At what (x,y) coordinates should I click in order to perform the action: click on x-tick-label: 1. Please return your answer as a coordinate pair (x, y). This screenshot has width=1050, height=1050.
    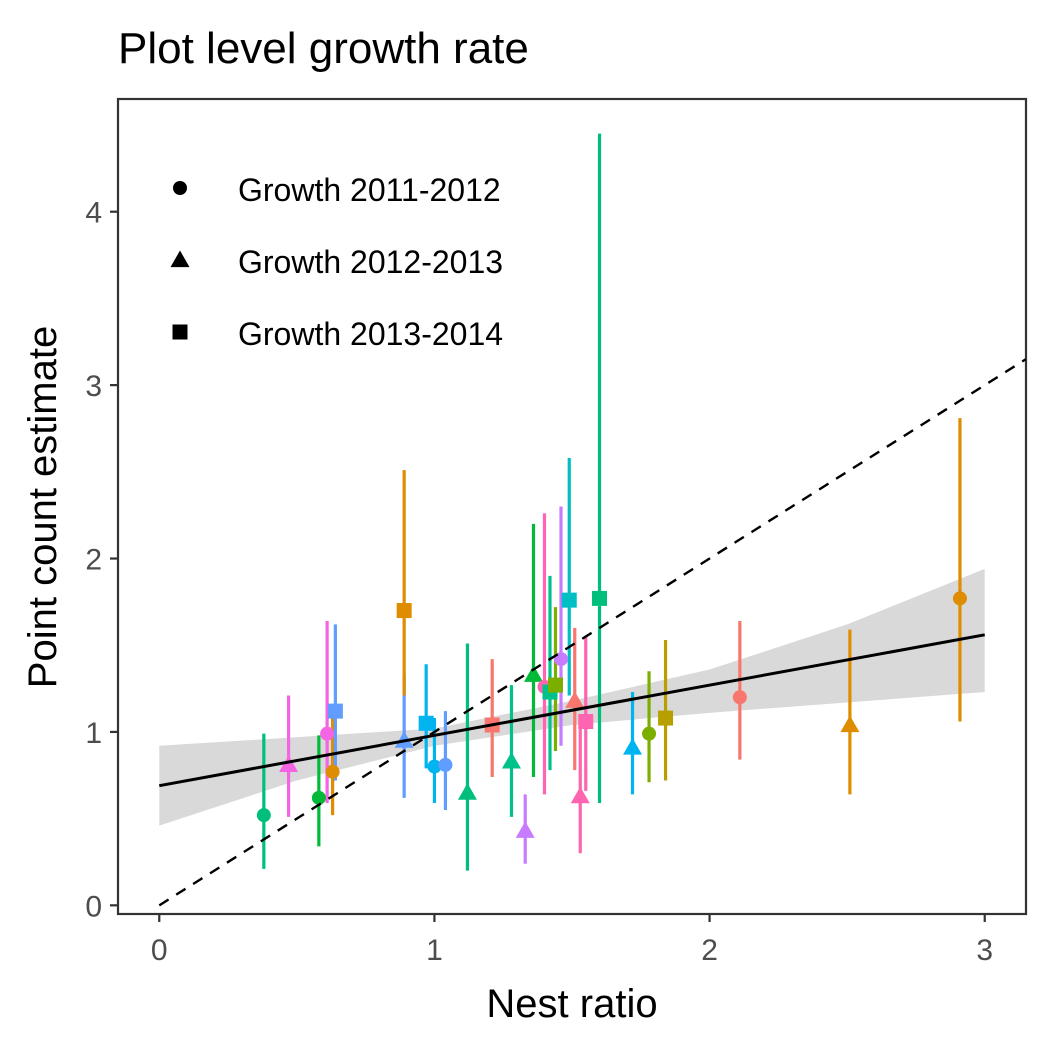
    Looking at the image, I should click on (434, 950).